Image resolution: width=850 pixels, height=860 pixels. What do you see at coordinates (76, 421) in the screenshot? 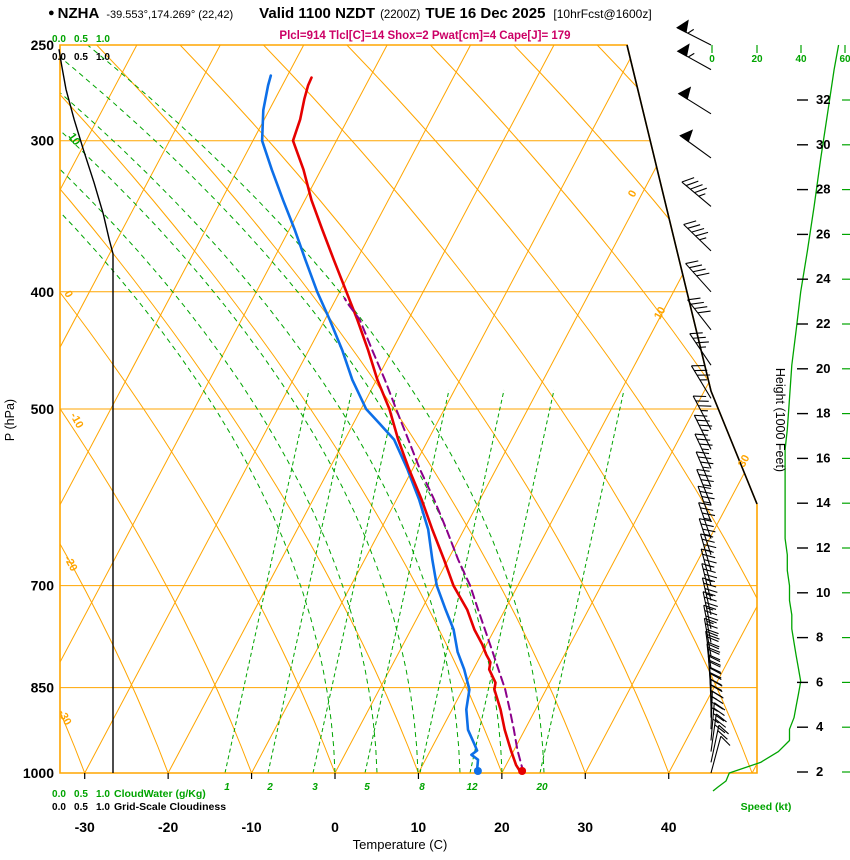
I see `dry-adiabat-value-label: -10` at bounding box center [76, 421].